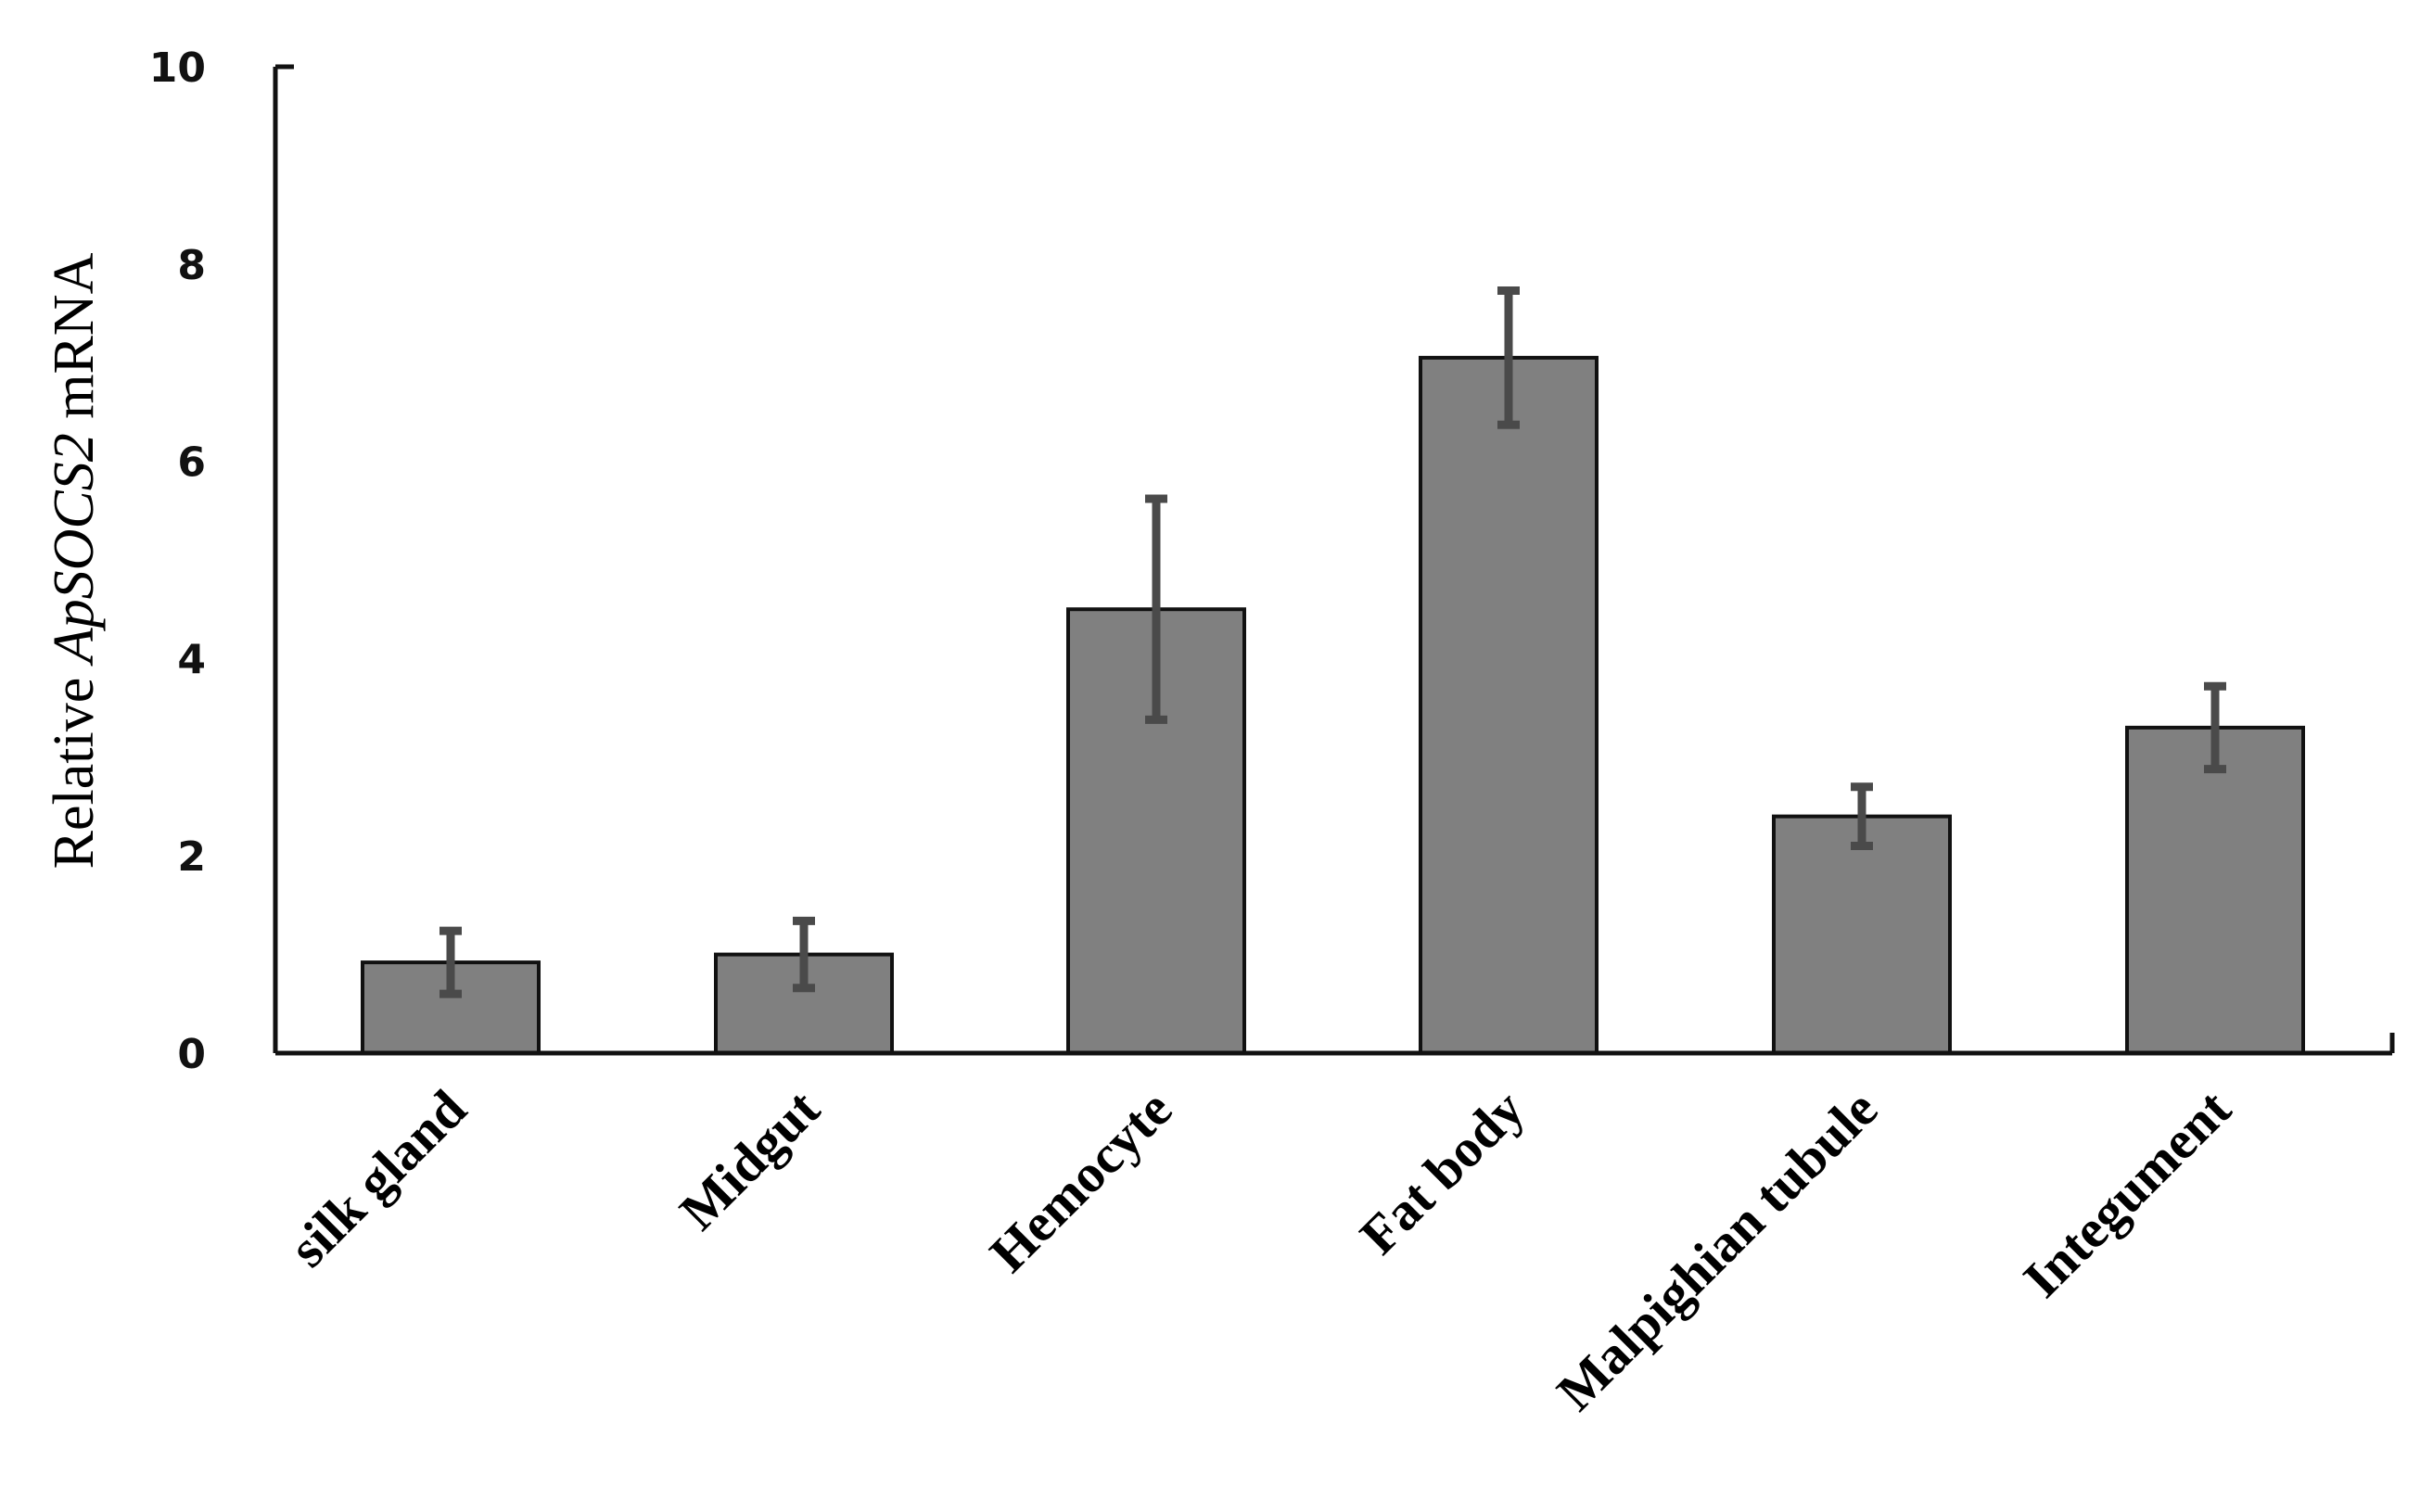 This screenshot has height=1512, width=2433. I want to click on y-tick-label: 4, so click(191, 659).